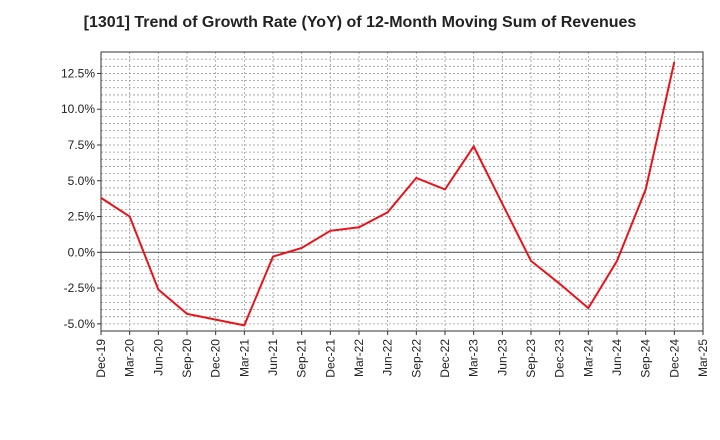 This screenshot has height=440, width=720. What do you see at coordinates (187, 358) in the screenshot?
I see `x-tick-label: Sep-20` at bounding box center [187, 358].